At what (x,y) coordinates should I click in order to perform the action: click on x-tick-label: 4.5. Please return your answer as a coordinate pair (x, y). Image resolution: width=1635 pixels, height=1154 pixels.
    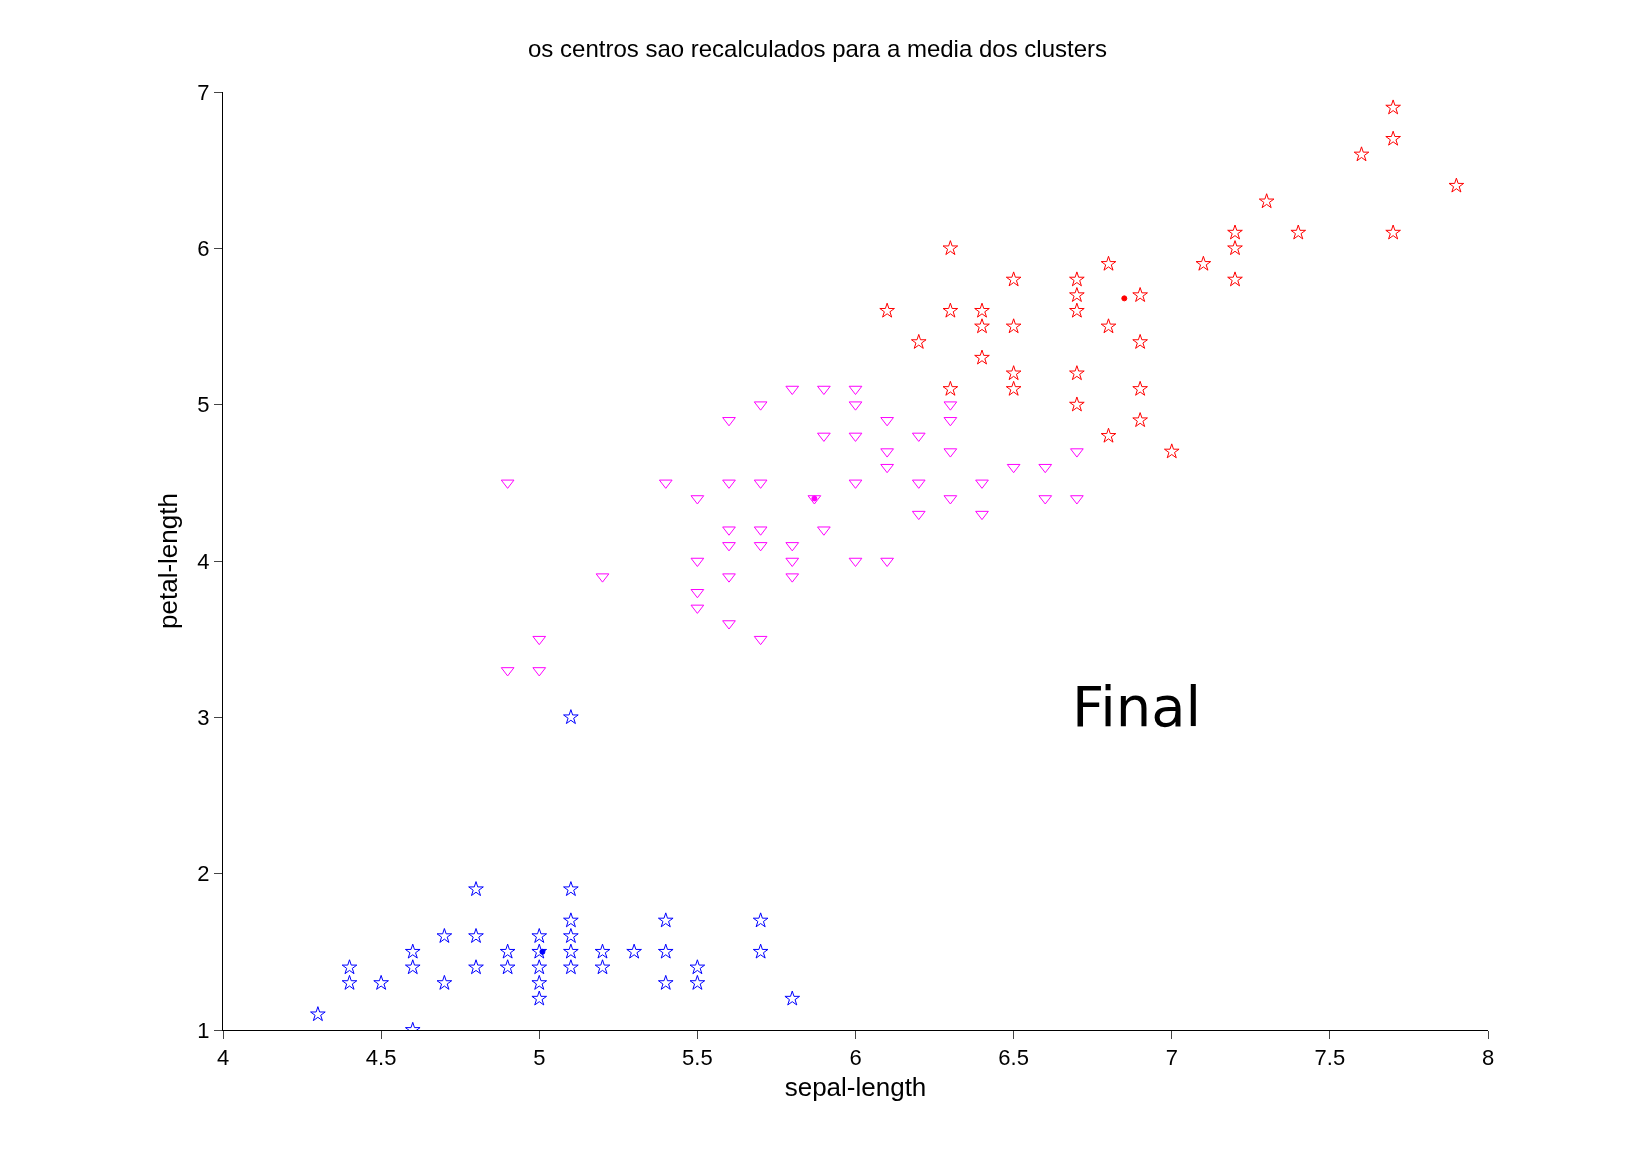
    Looking at the image, I should click on (381, 1058).